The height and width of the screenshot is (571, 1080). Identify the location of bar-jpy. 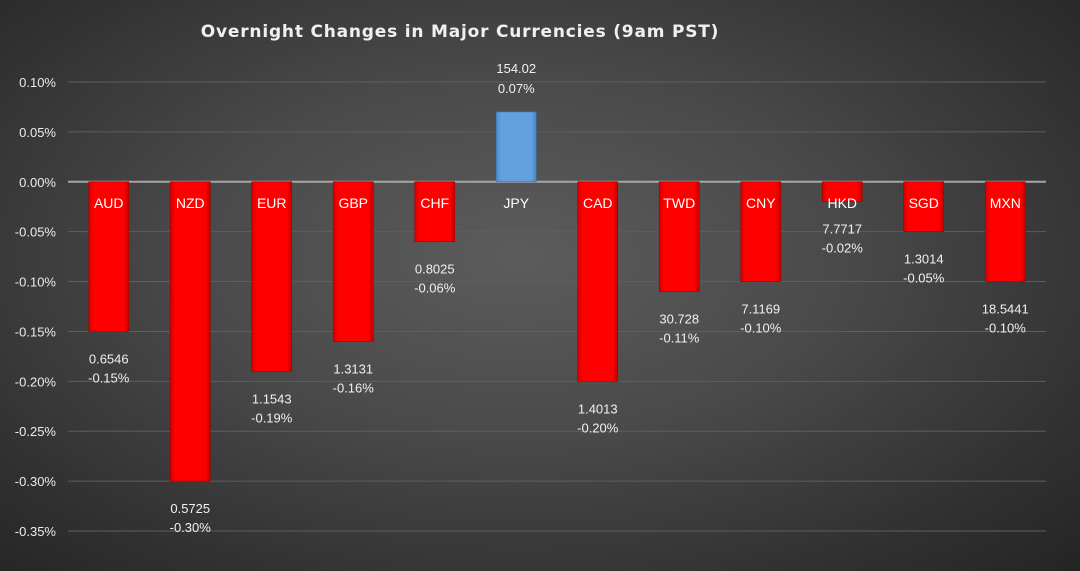
(516, 147).